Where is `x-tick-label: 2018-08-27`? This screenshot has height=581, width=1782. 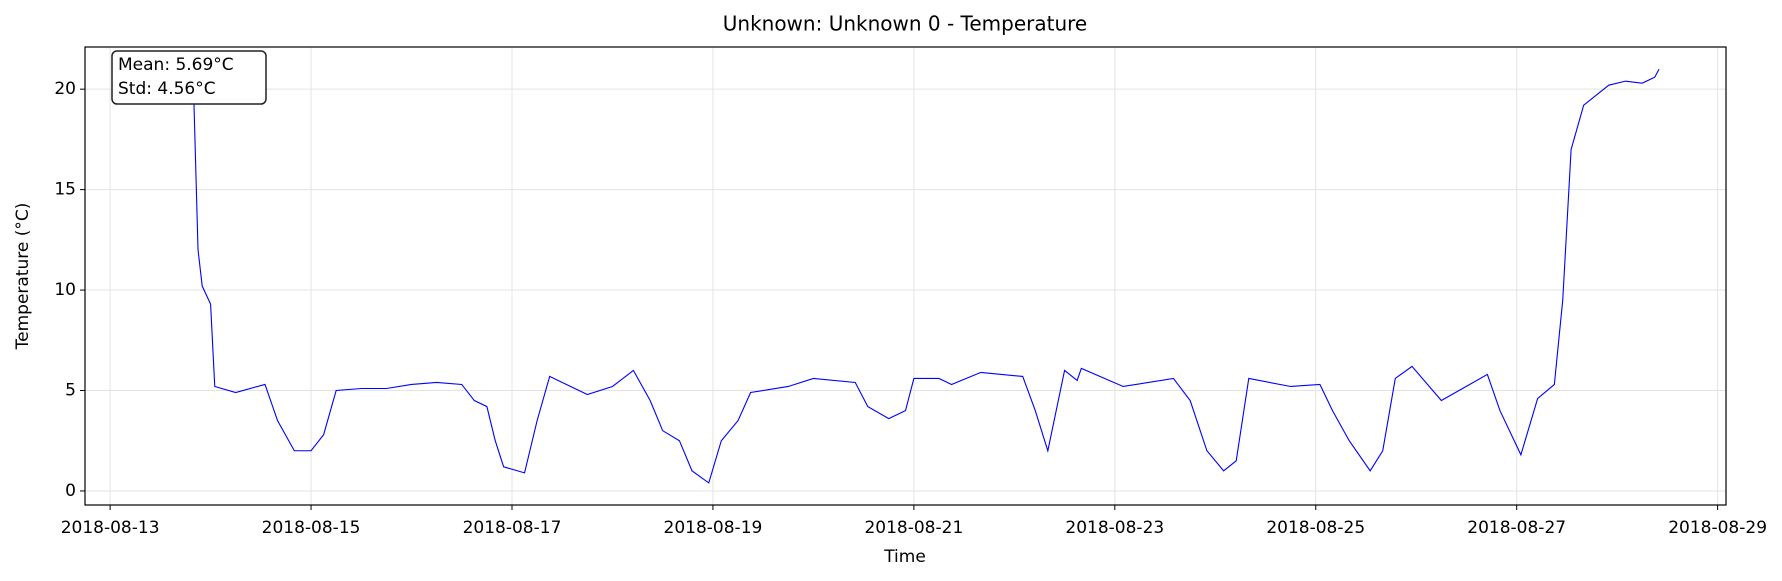 x-tick-label: 2018-08-27 is located at coordinates (1516, 528).